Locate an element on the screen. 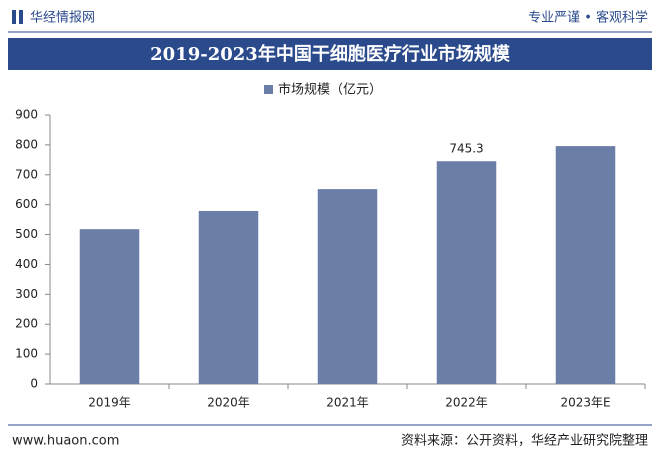  y-tick-label: 500 is located at coordinates (26, 234).